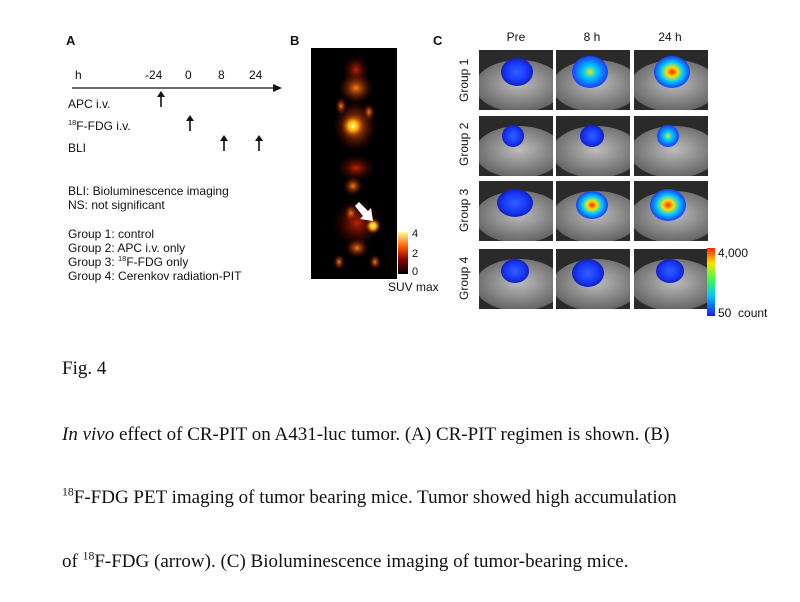 The width and height of the screenshot is (800, 602). What do you see at coordinates (464, 278) in the screenshot?
I see `row-label-group-4: Group 4` at bounding box center [464, 278].